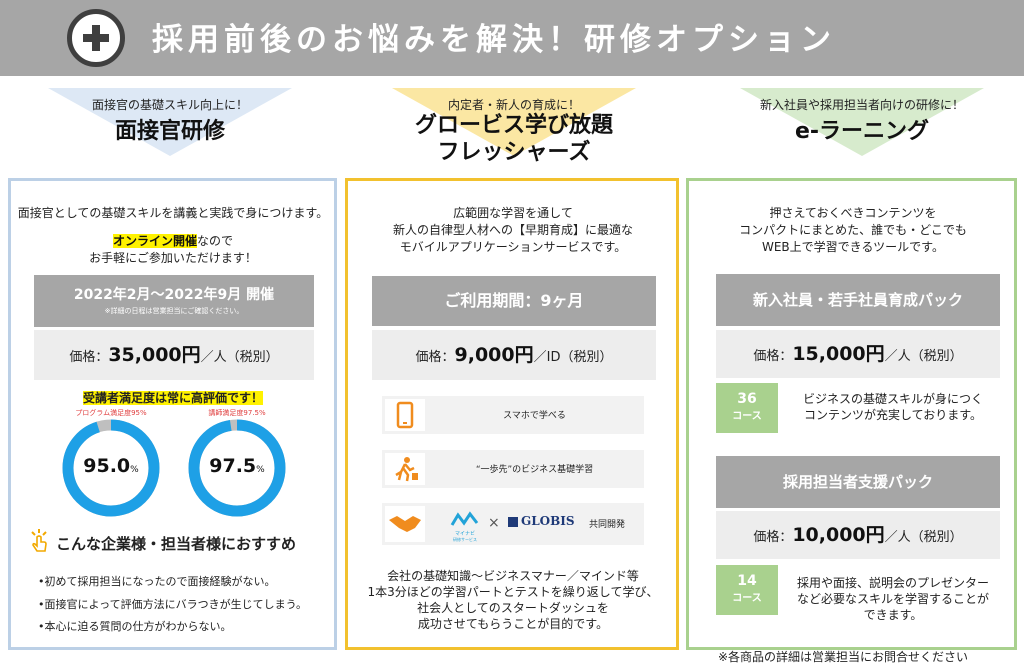  I want to click on donut1-svg, so click(111, 468).